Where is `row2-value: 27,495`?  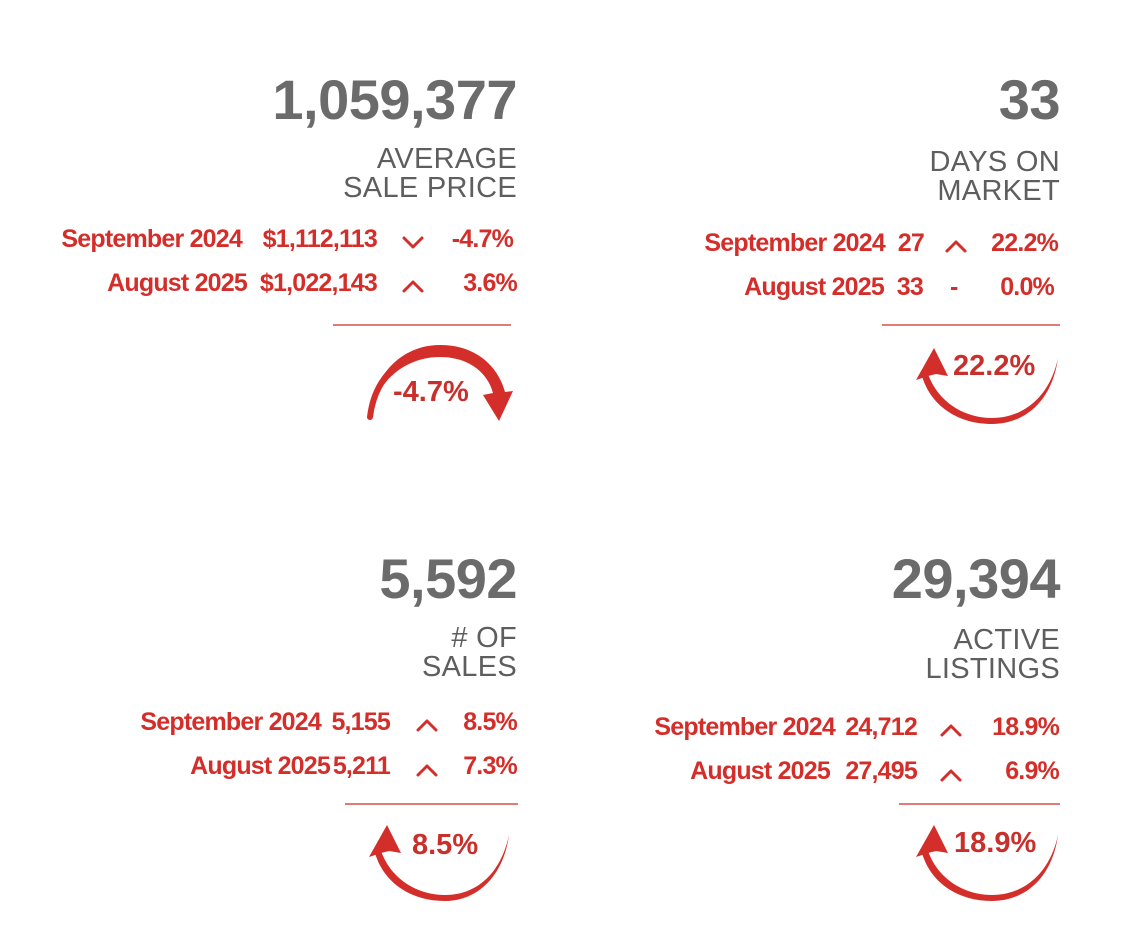
row2-value: 27,495 is located at coordinates (881, 771).